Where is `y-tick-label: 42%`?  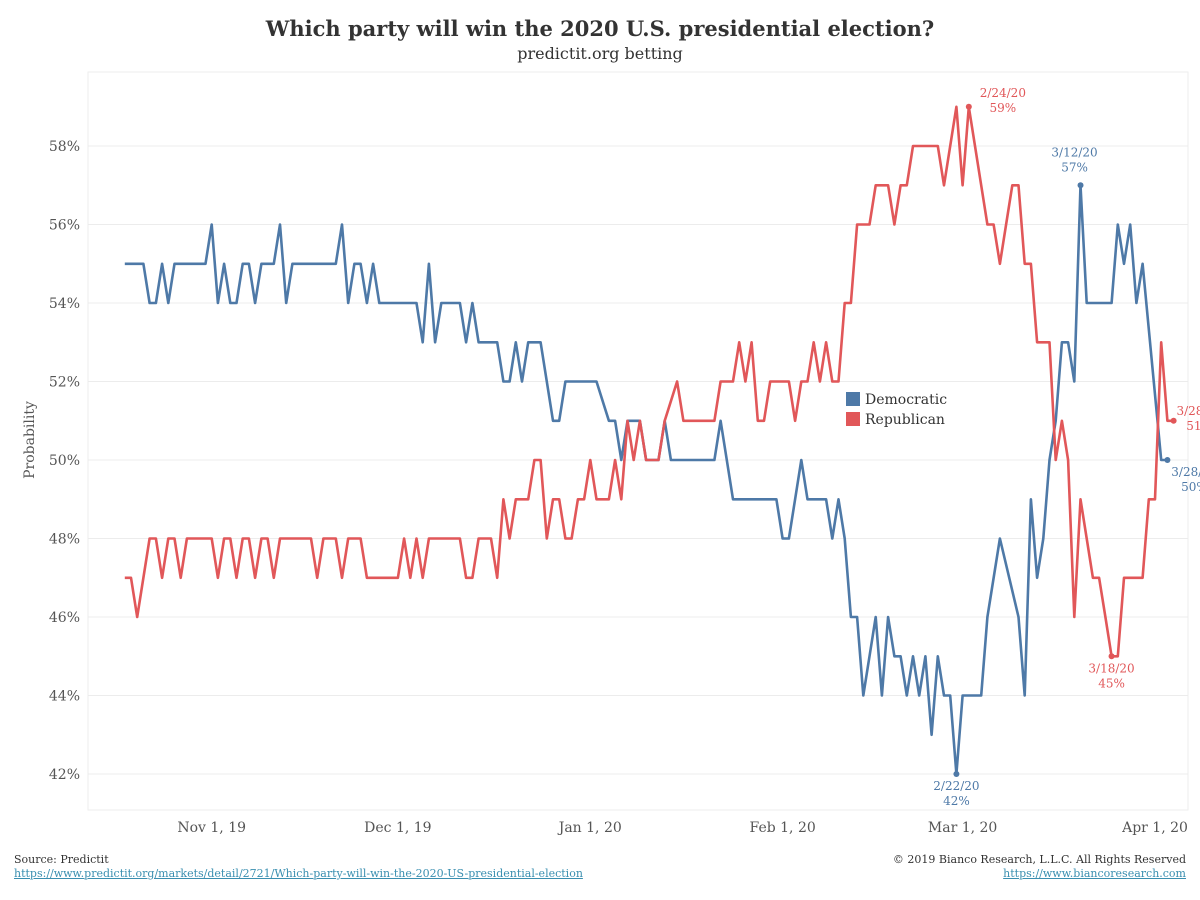
y-tick-label: 42% is located at coordinates (64, 775).